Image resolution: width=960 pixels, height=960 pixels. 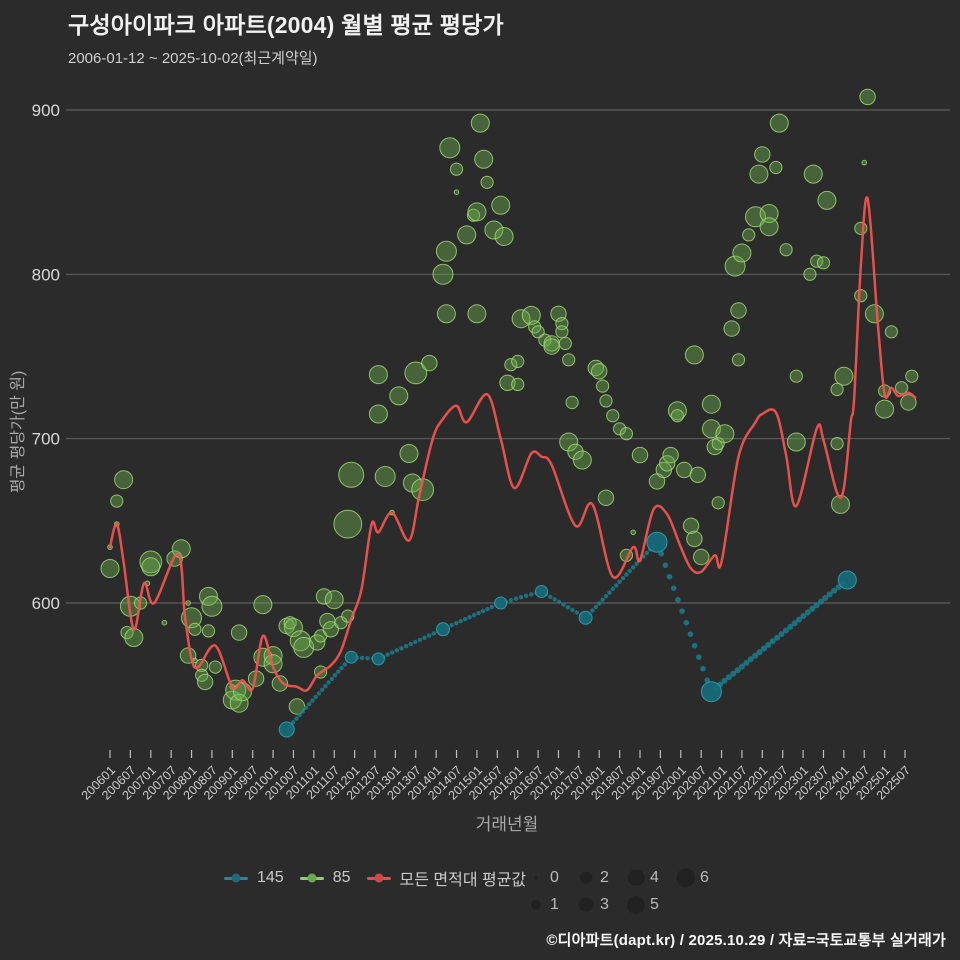 What do you see at coordinates (446, 878) in the screenshot?
I see `legend-item-average: 모든 면적대 평균값` at bounding box center [446, 878].